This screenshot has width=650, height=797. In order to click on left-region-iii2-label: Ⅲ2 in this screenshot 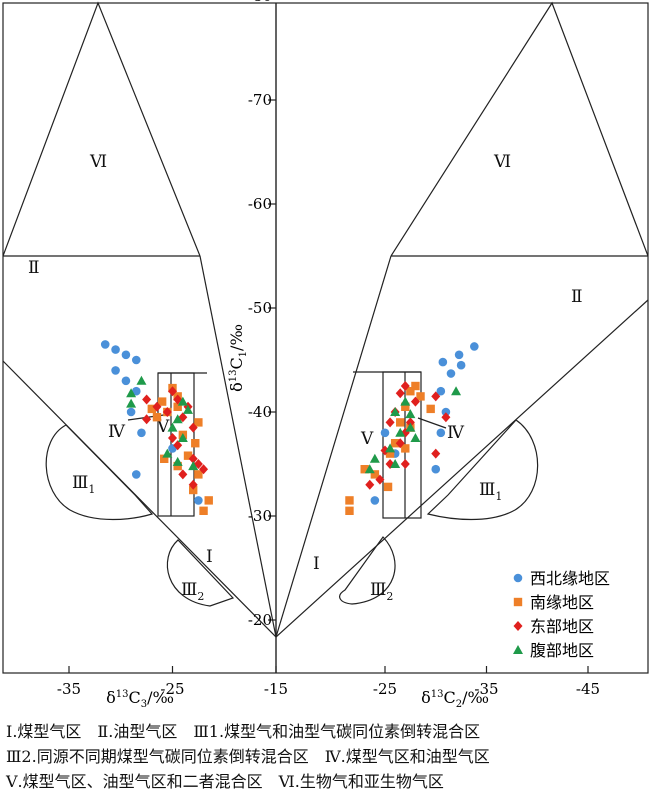, I will do `click(192, 591)`.